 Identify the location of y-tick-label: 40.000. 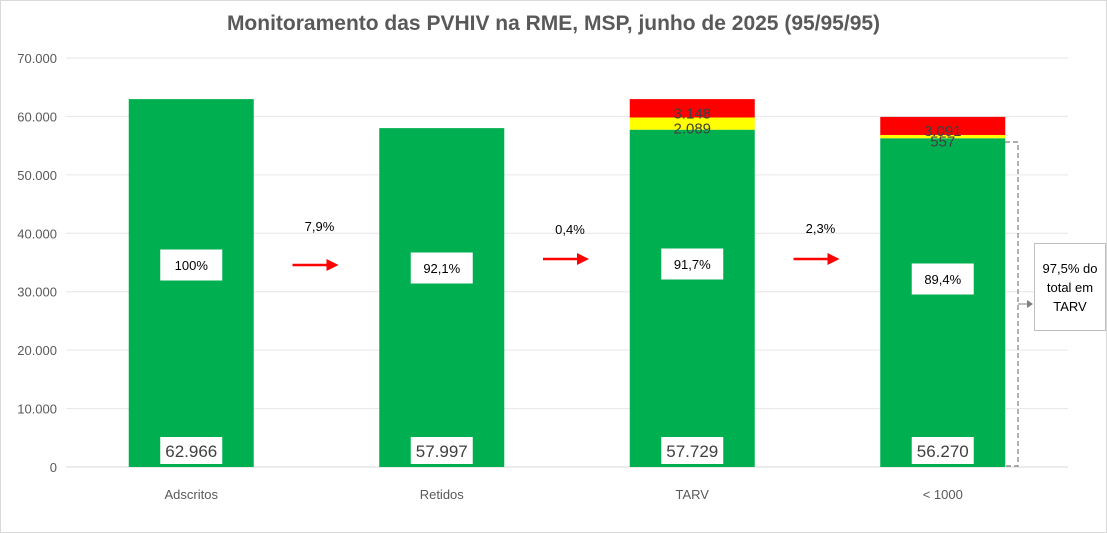
(37, 233).